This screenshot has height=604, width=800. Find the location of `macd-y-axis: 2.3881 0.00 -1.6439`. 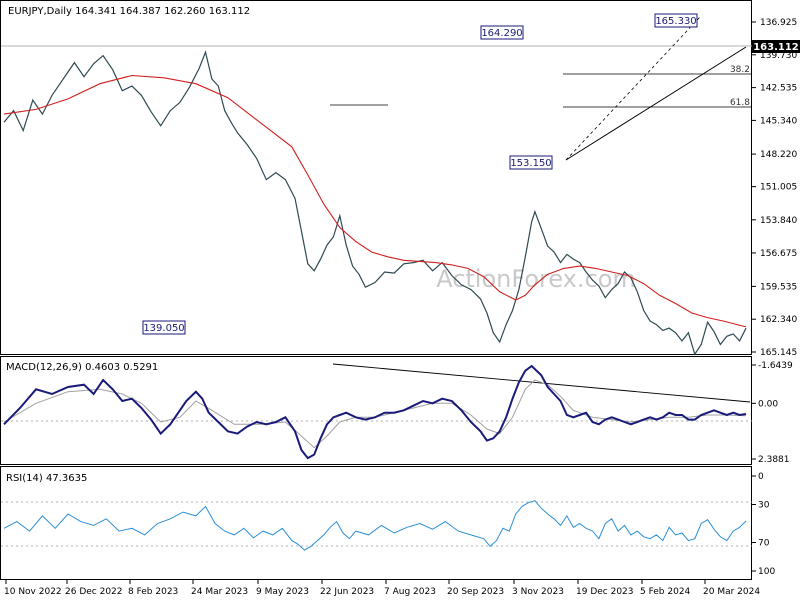

macd-y-axis: 2.3881 0.00 -1.6439 is located at coordinates (772, 413).